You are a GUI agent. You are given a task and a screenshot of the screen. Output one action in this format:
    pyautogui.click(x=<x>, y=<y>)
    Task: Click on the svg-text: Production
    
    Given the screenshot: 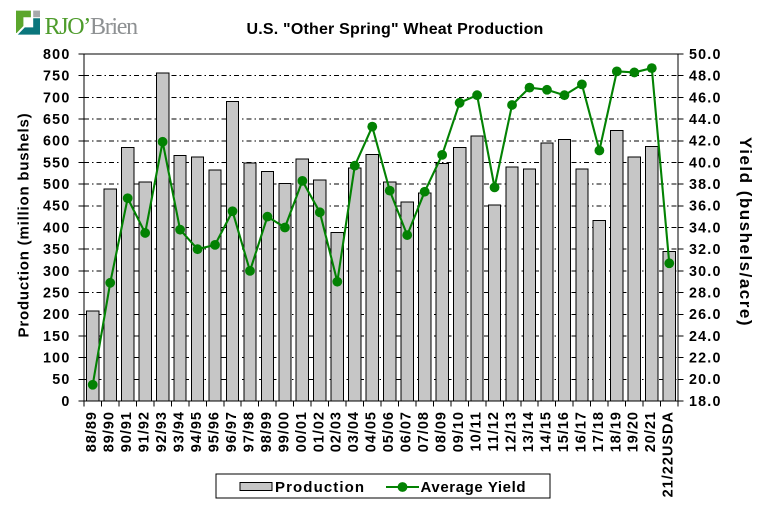 What is the action you would take?
    pyautogui.click(x=320, y=487)
    